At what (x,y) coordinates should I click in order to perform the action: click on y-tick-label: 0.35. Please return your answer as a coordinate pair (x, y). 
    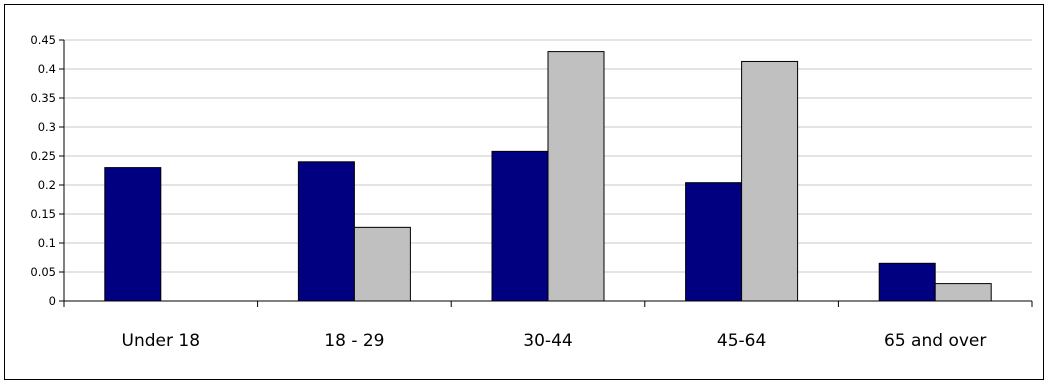
    Looking at the image, I should click on (43, 98).